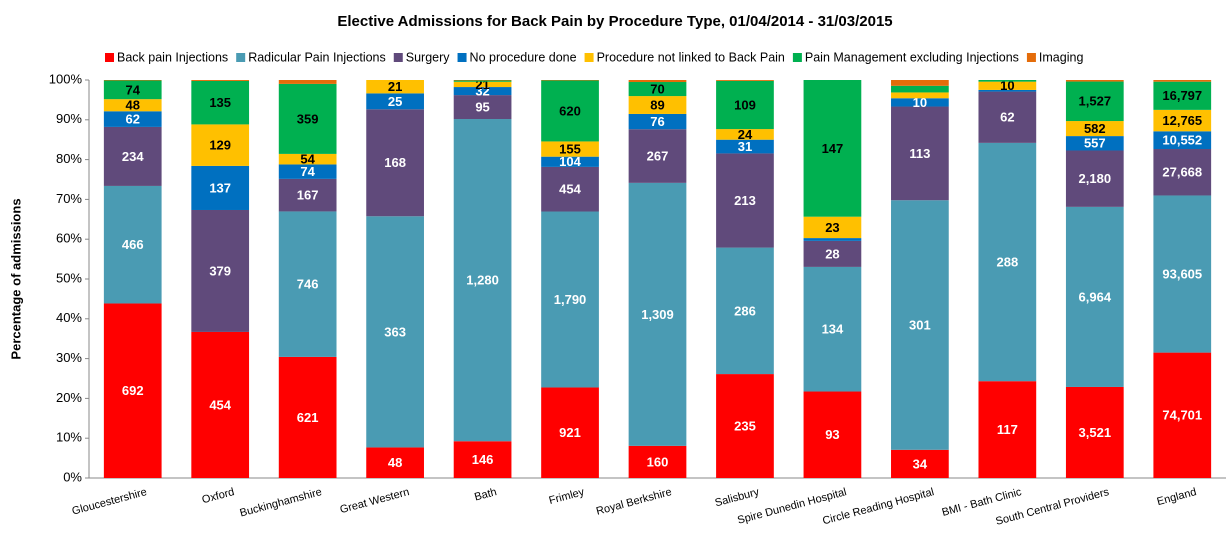 This screenshot has height=542, width=1231. What do you see at coordinates (375, 501) in the screenshot?
I see `x-tick-label: Great Western` at bounding box center [375, 501].